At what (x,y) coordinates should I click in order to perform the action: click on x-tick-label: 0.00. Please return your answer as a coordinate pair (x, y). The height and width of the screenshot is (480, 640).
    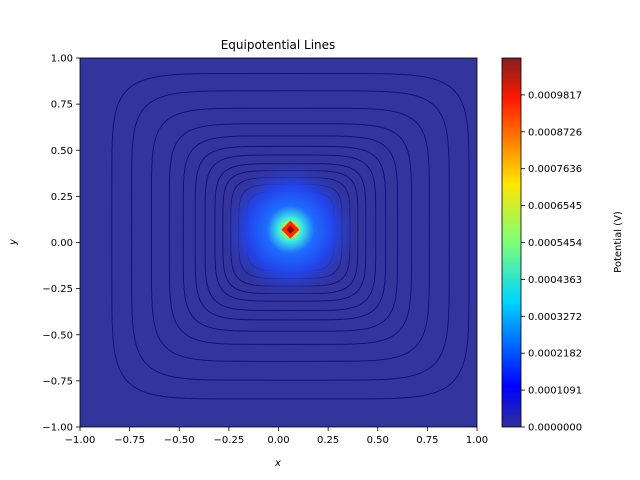
    Looking at the image, I should click on (278, 440).